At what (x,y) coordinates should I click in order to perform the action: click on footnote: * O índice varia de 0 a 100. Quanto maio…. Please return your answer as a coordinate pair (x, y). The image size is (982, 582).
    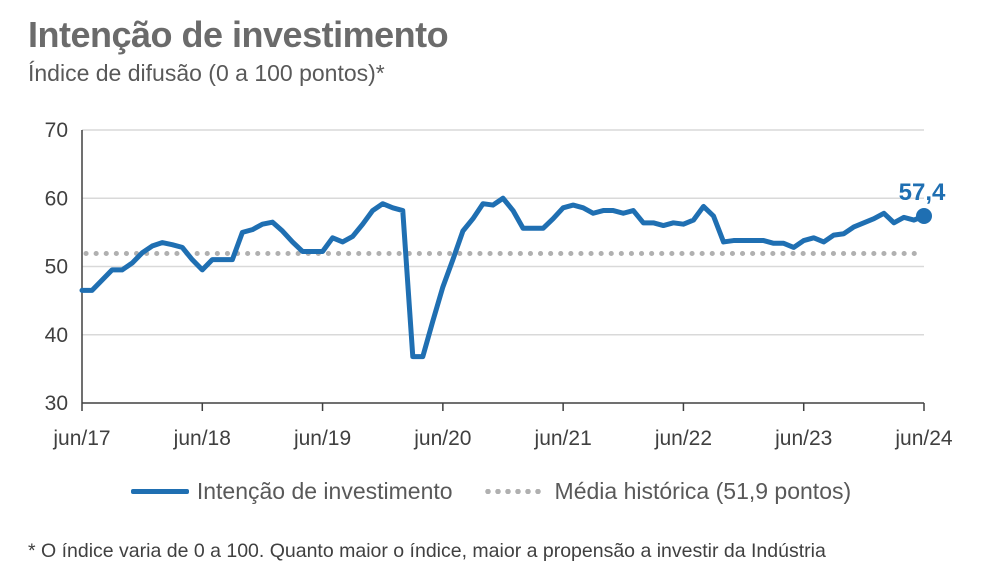
    Looking at the image, I should click on (427, 551).